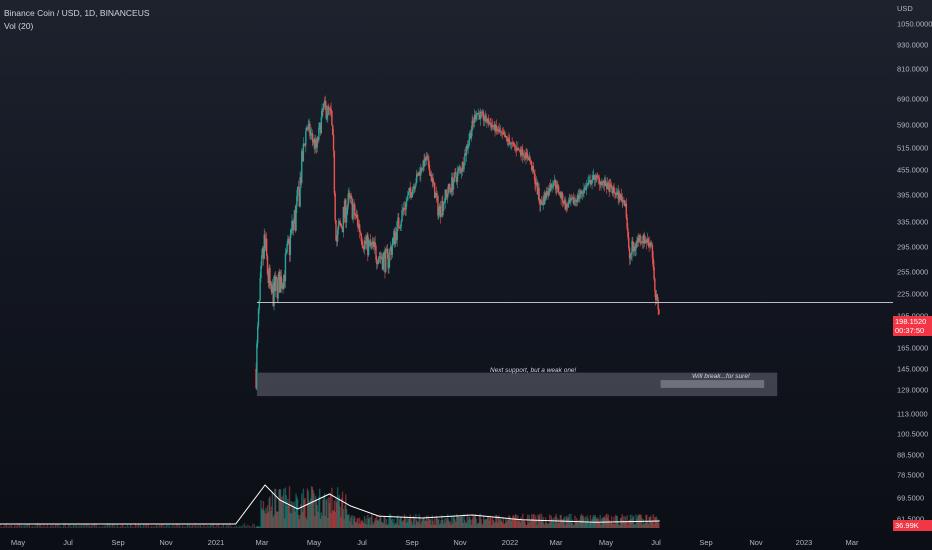  What do you see at coordinates (533, 370) in the screenshot?
I see `support-annotation: Next support, but a weak one!` at bounding box center [533, 370].